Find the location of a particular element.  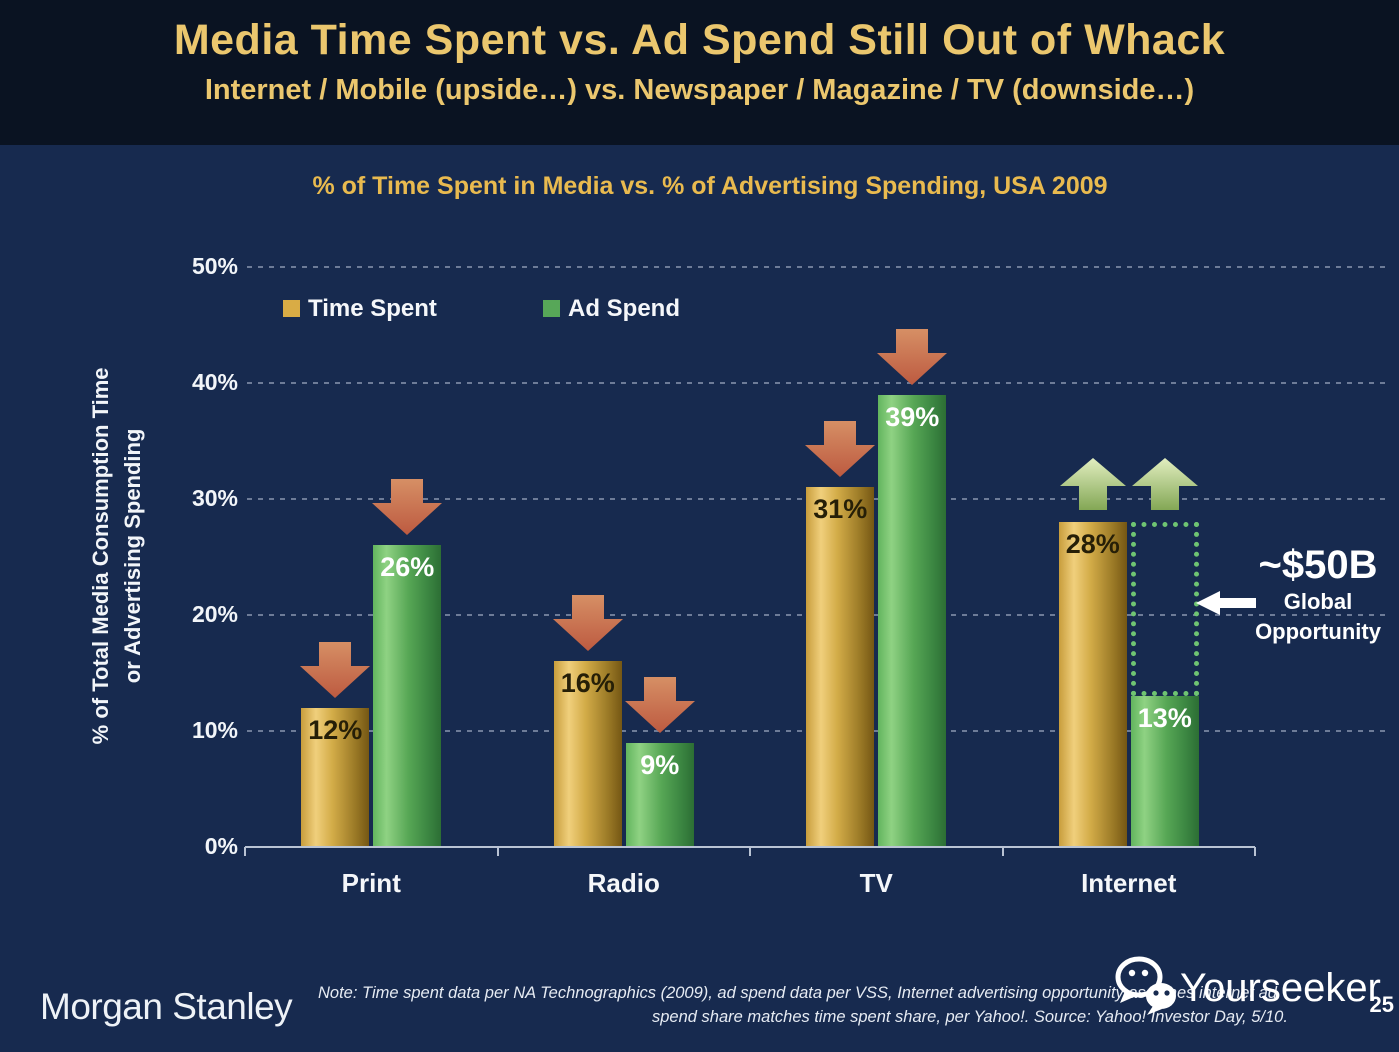

legend-label-ad-spend: Ad Spend is located at coordinates (624, 308).